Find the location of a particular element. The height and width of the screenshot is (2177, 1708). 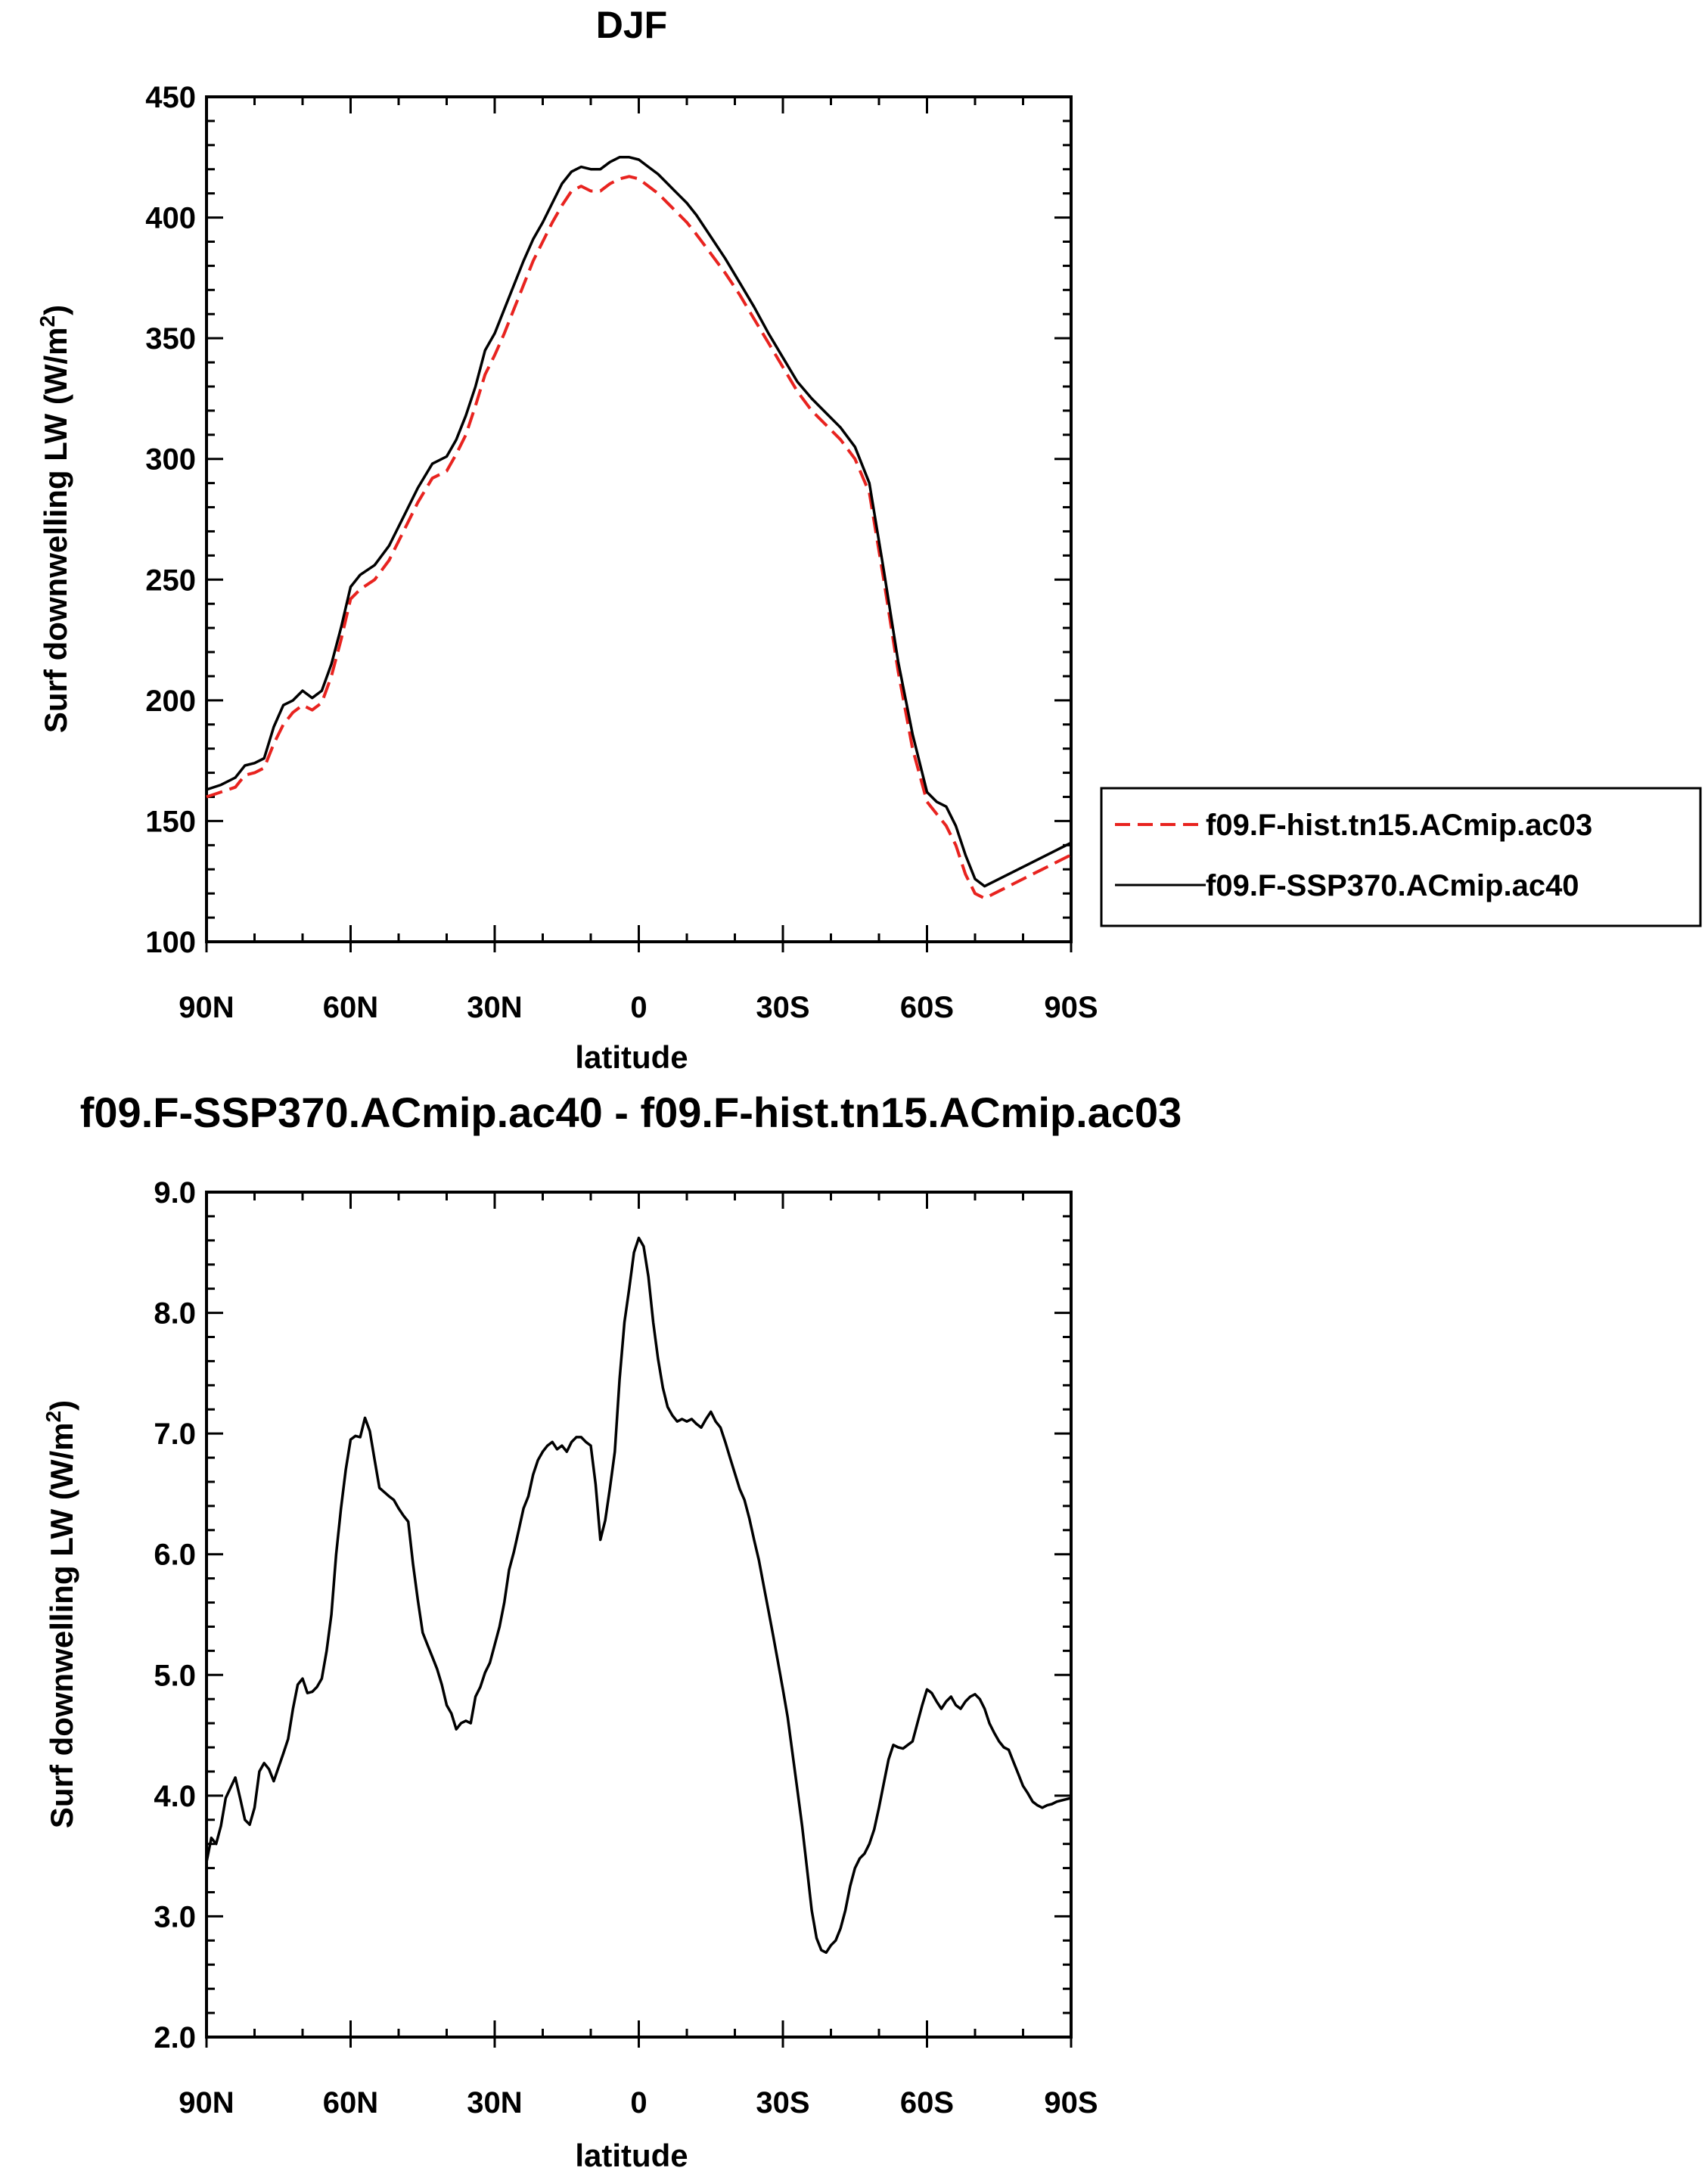

top-y-tick-label: 450 is located at coordinates (171, 98).